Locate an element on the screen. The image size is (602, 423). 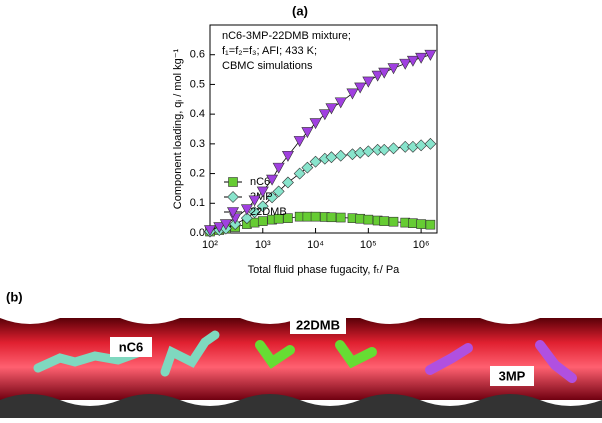
annotation: CBMC simulations is located at coordinates (267, 66).